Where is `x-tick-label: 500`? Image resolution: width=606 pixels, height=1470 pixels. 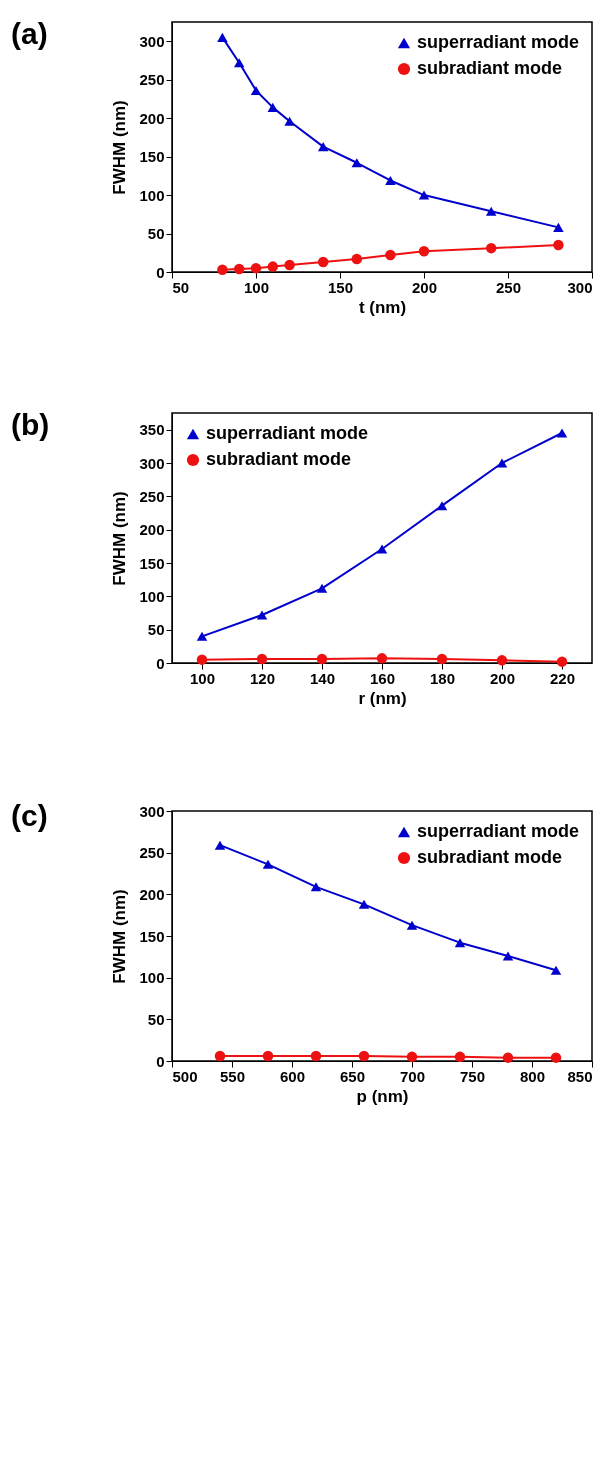 x-tick-label: 500 is located at coordinates (185, 1076).